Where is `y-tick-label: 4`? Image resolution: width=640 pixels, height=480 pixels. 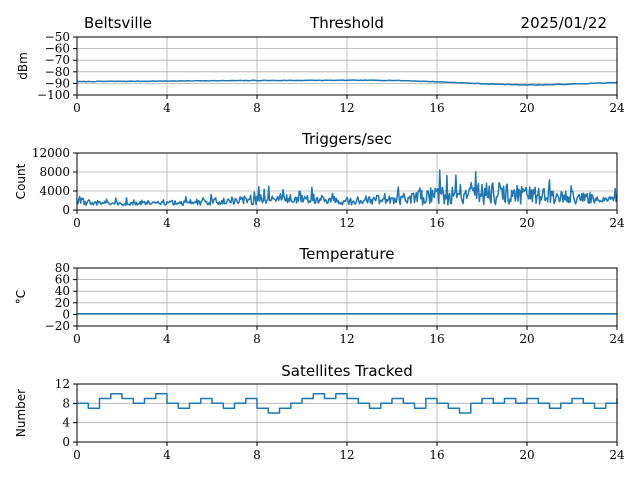
y-tick-label: 4 is located at coordinates (66, 423).